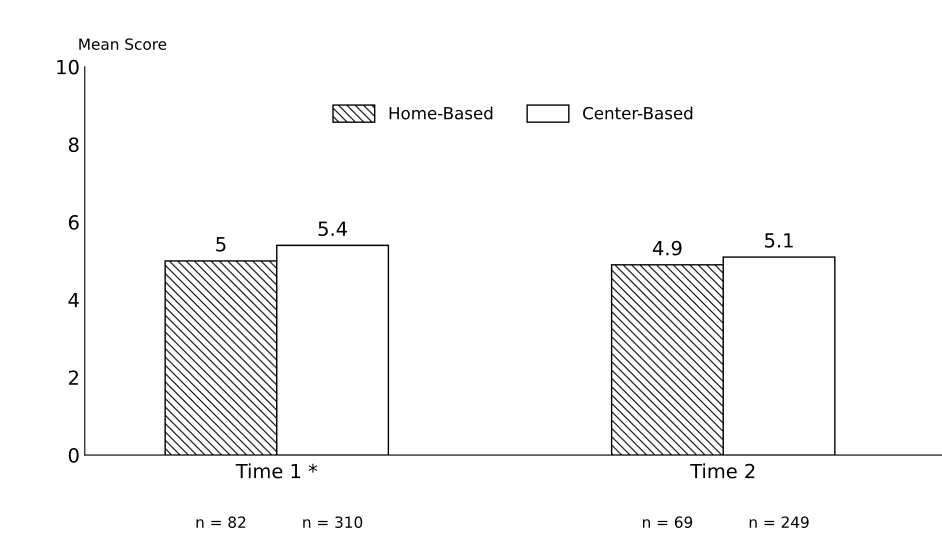  I want to click on y-tick-label: 2, so click(73, 377).